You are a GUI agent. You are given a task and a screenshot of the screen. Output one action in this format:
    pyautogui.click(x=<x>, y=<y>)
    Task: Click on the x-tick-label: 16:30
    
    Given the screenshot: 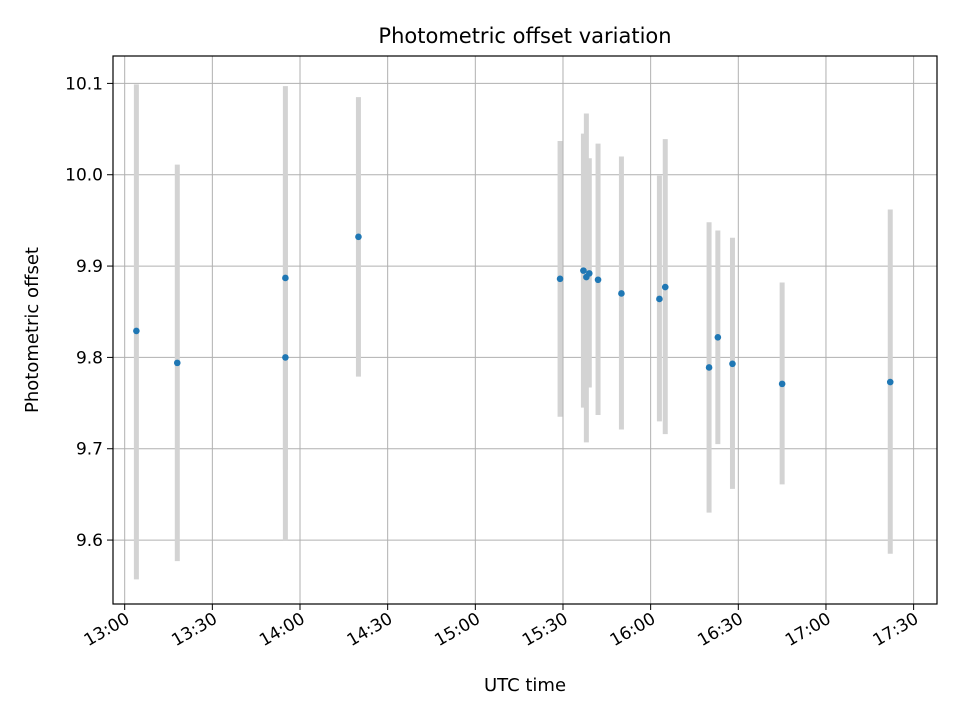 What is the action you would take?
    pyautogui.click(x=720, y=630)
    